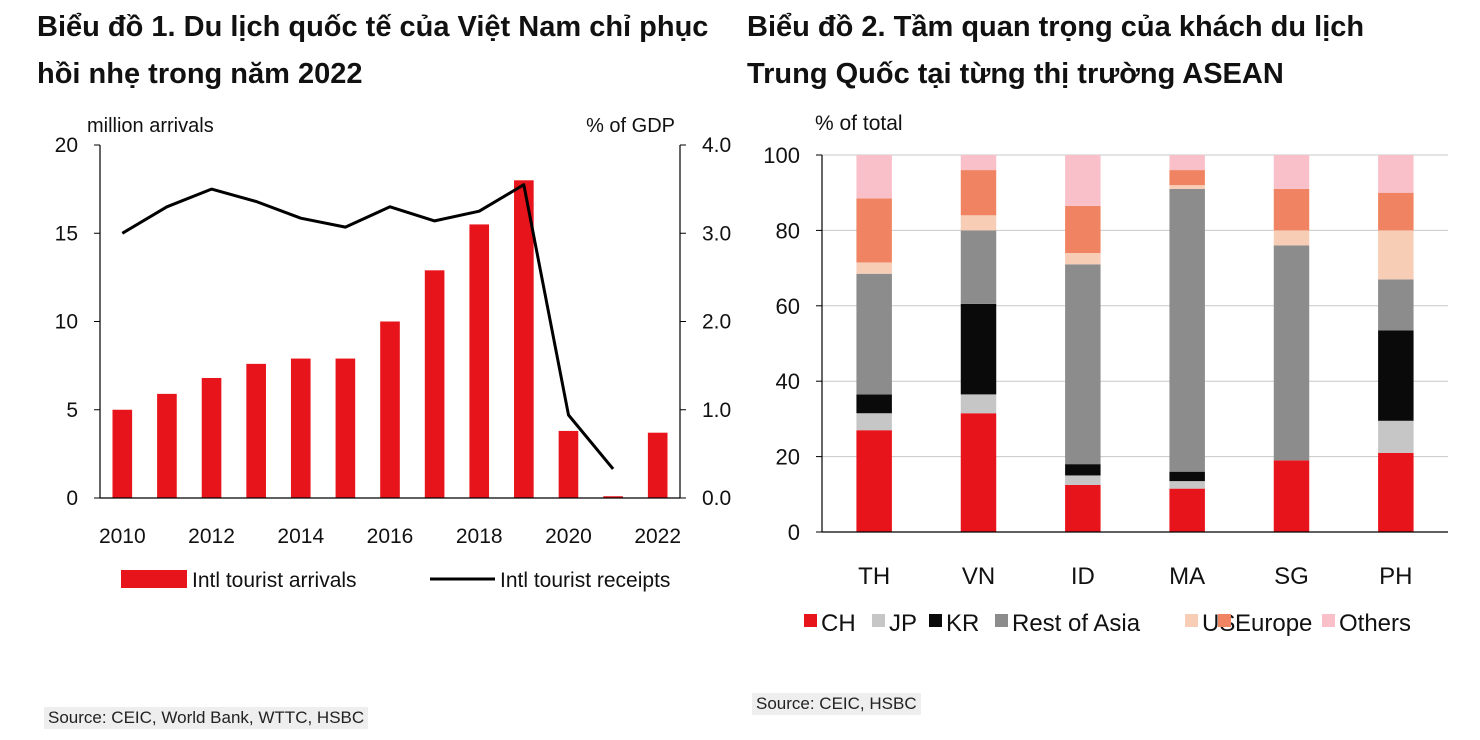 This screenshot has height=740, width=1480. Describe the element at coordinates (978, 349) in the screenshot. I see `chart2-segment-vn-kr` at that location.